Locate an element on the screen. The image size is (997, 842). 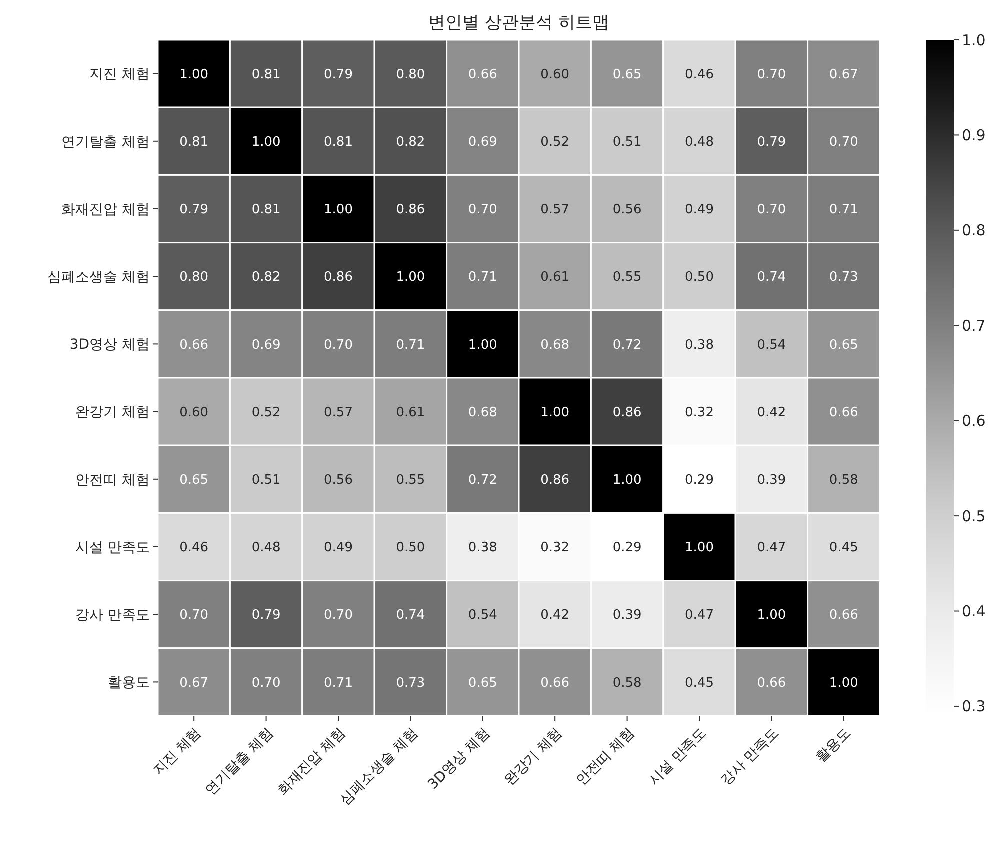
data-label: 0.73 is located at coordinates (843, 278).